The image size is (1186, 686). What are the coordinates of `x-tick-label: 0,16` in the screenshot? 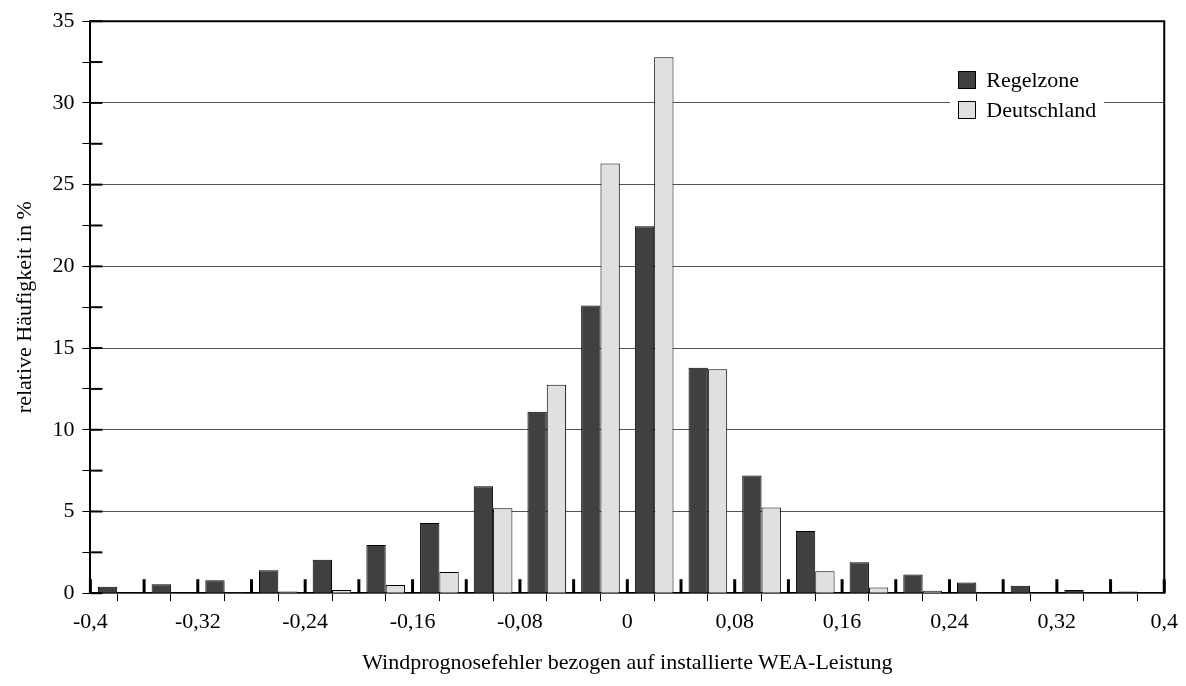 It's located at (842, 621).